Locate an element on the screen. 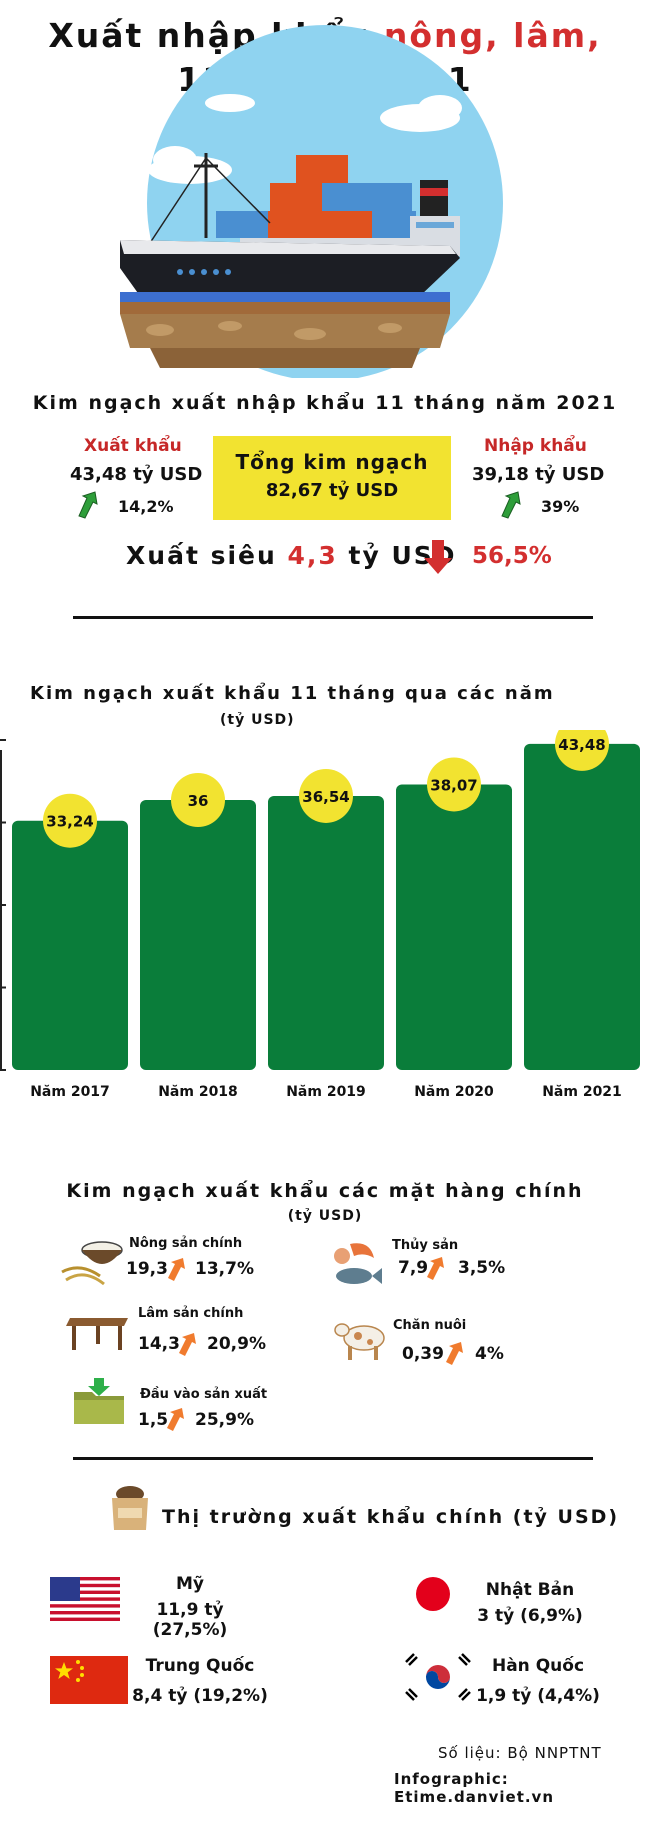  market-value: 11,9 tỷ (27,5%) is located at coordinates (190, 1620).